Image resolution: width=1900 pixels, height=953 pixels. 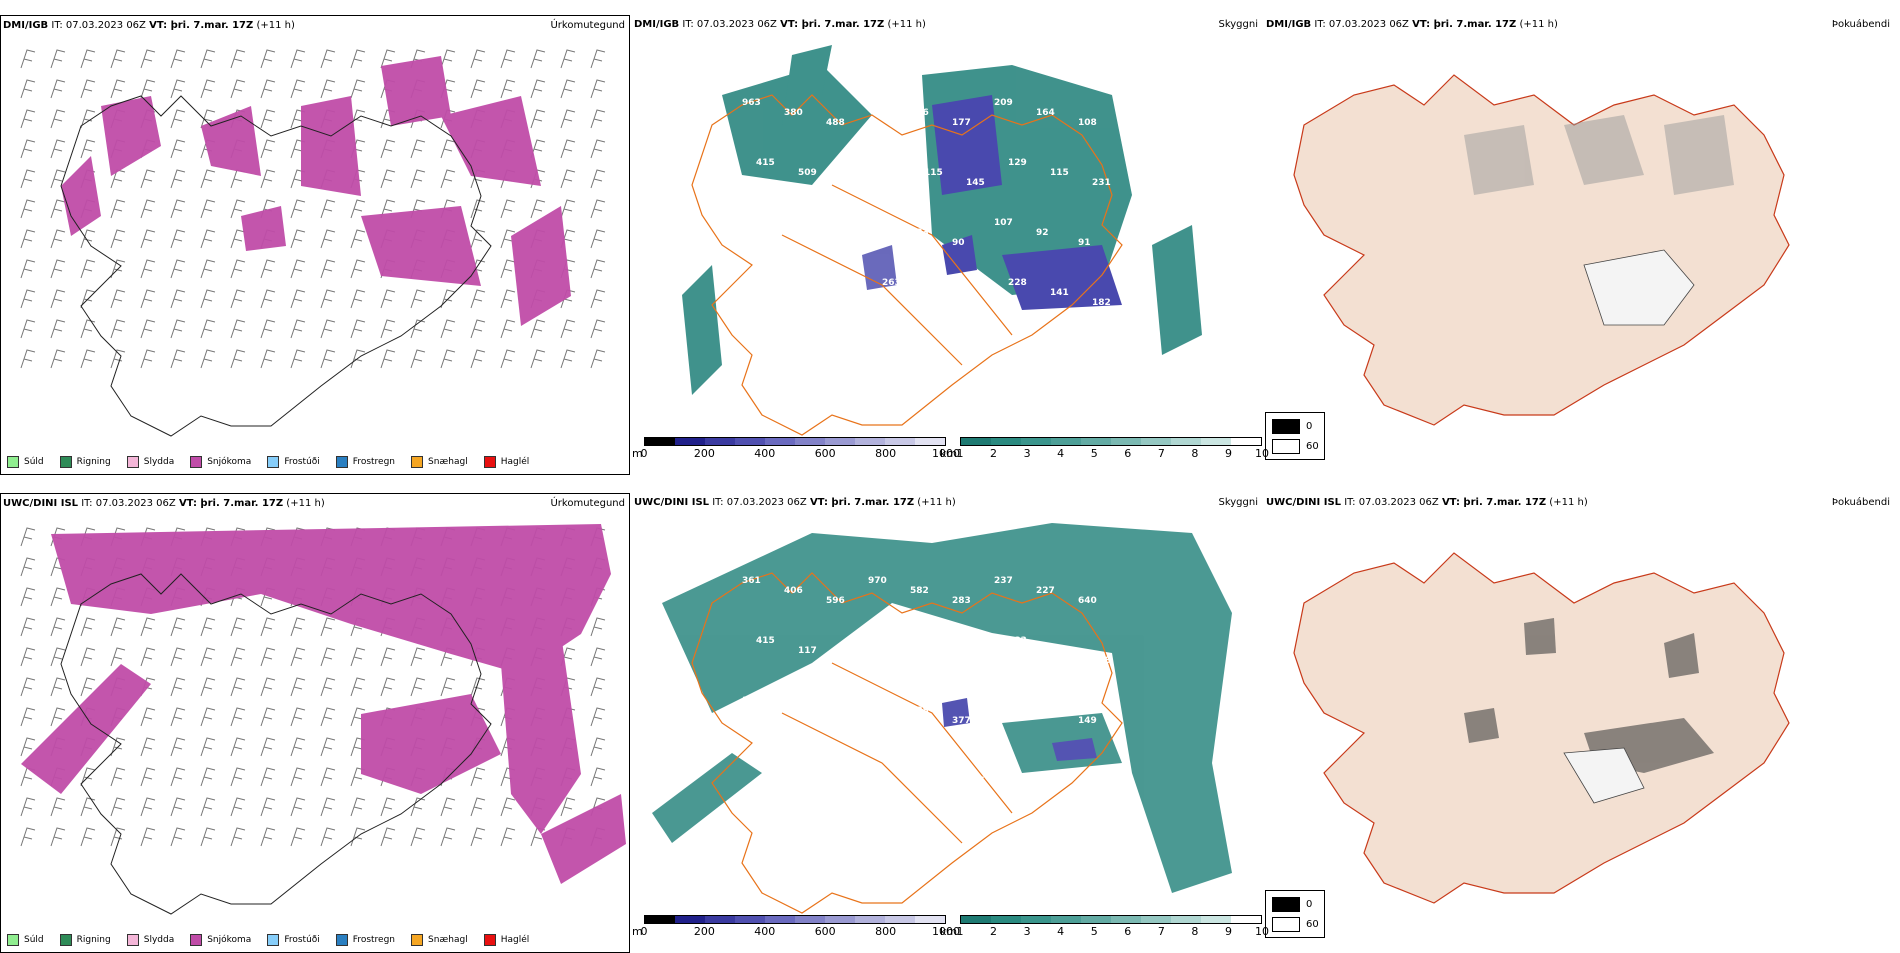 I want to click on glacier-patch, so click(x=1639, y=287).